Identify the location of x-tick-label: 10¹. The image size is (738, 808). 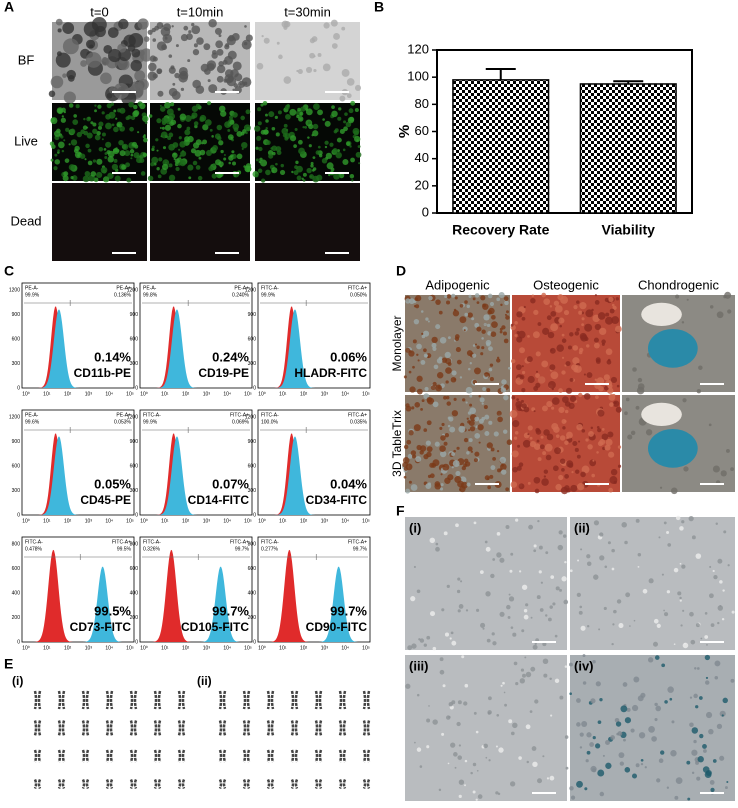
(165, 521).